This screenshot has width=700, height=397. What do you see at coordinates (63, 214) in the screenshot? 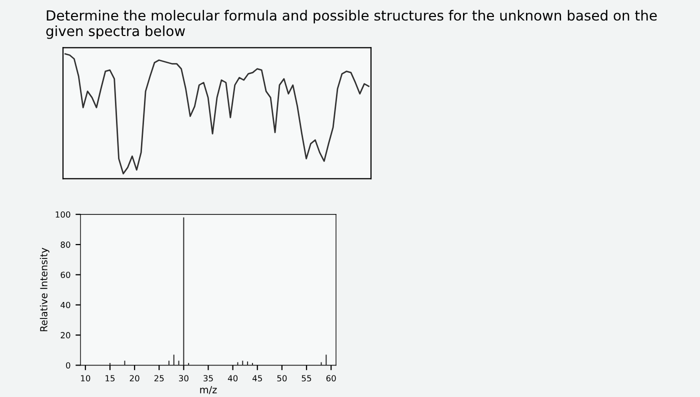
I see `y-tick-label: 100` at bounding box center [63, 214].